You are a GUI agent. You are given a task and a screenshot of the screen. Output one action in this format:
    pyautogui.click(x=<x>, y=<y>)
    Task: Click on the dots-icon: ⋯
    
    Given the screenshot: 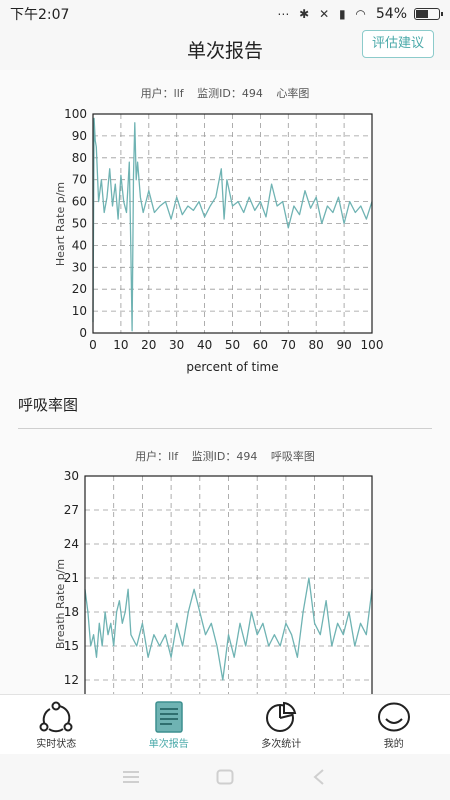 What is the action you would take?
    pyautogui.click(x=285, y=14)
    